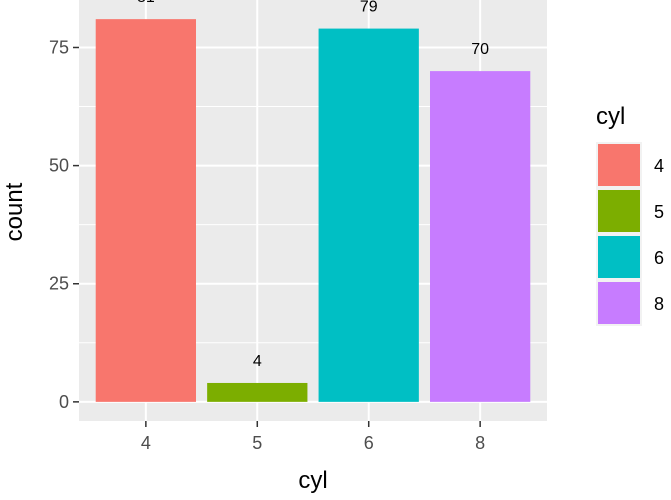  What do you see at coordinates (369, 443) in the screenshot?
I see `x-tick-label: 6` at bounding box center [369, 443].